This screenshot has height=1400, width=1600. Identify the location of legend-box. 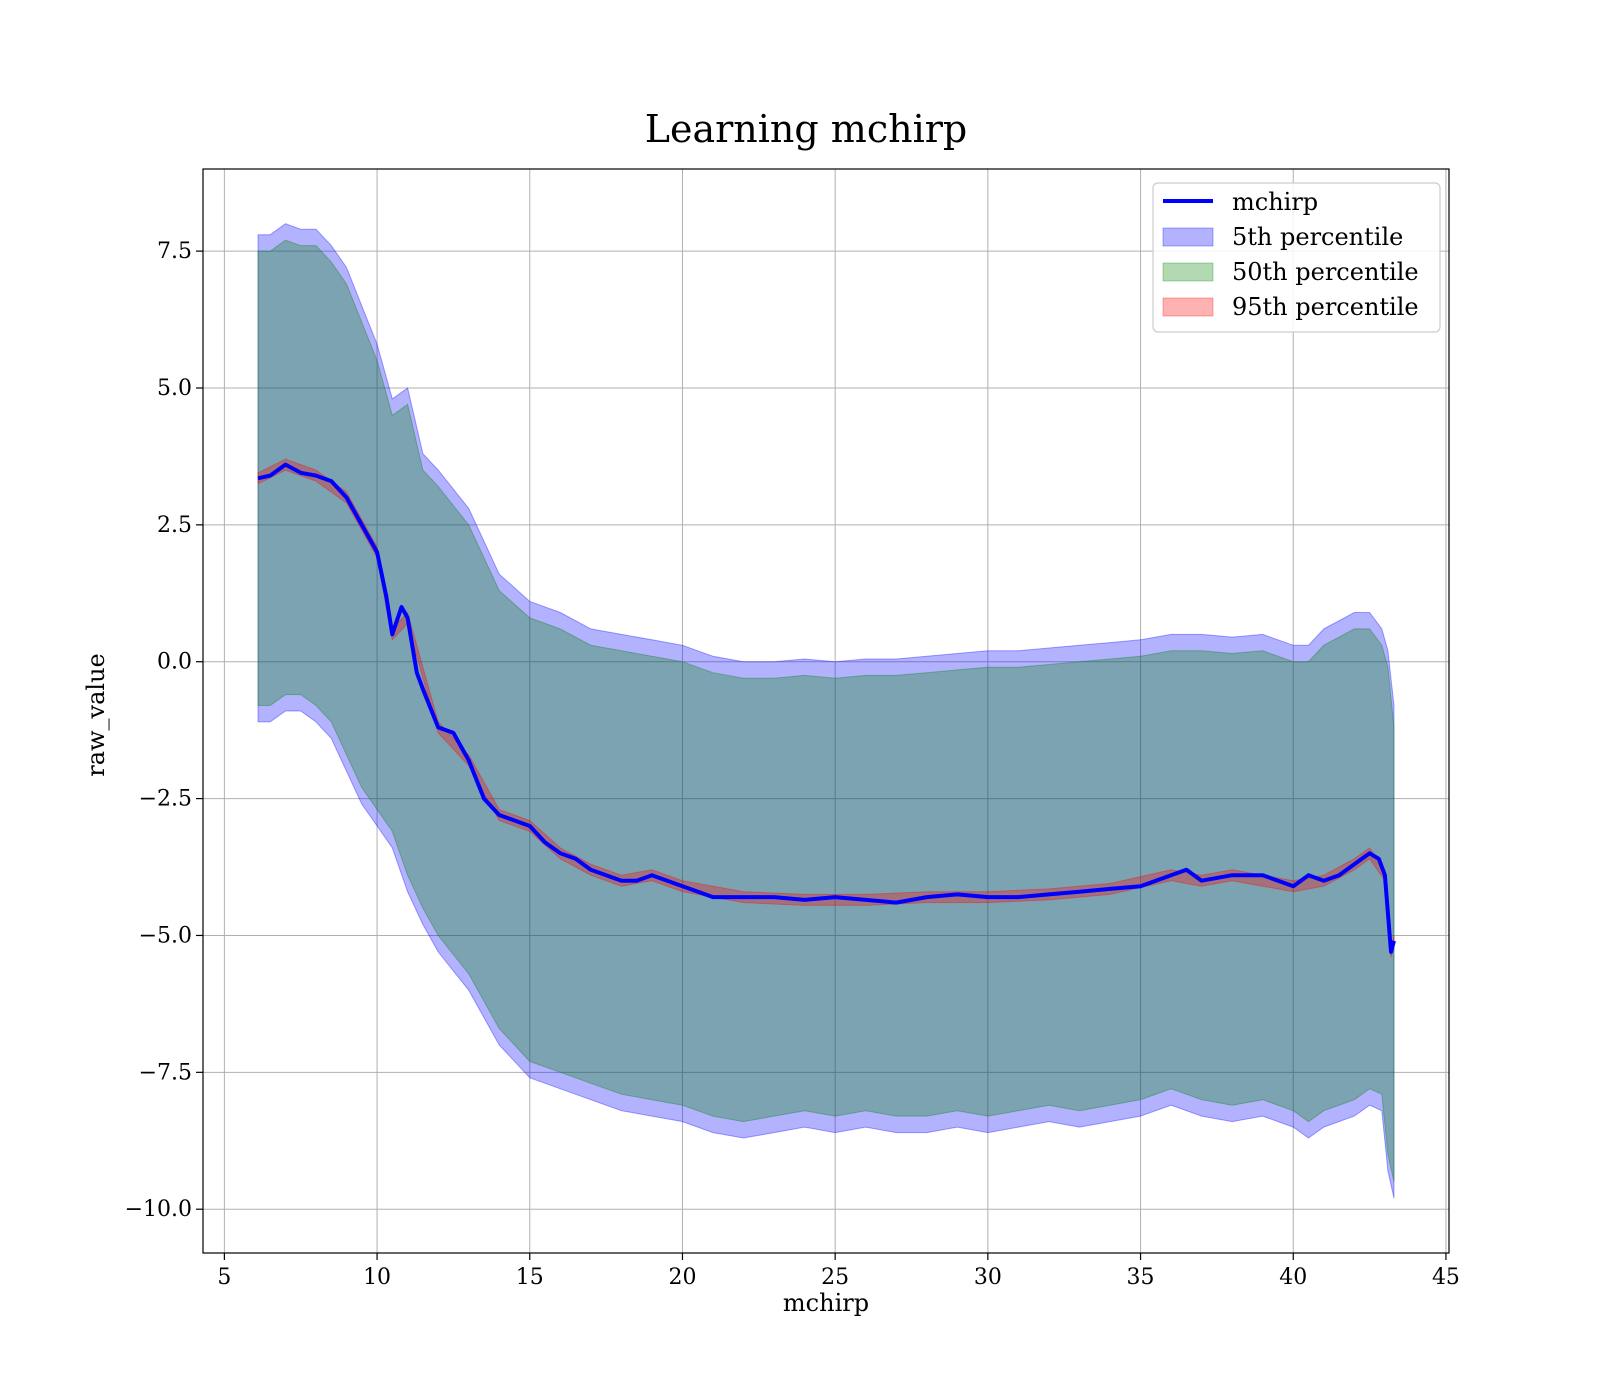
(1296, 257).